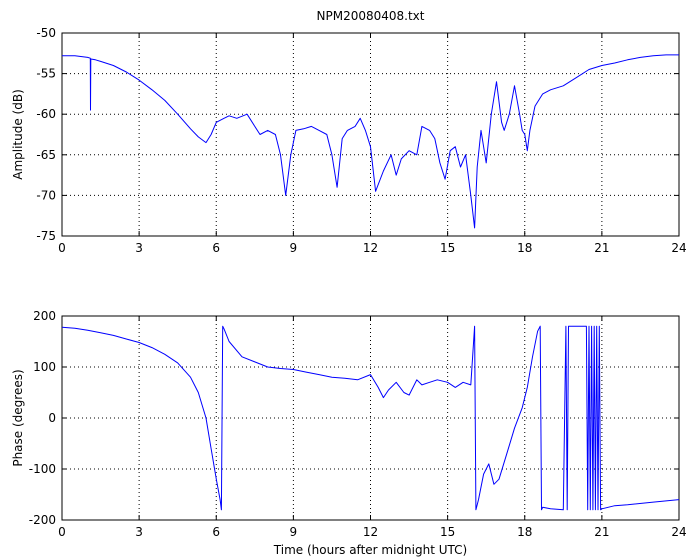 The height and width of the screenshot is (560, 693). Describe the element at coordinates (46, 74) in the screenshot. I see `y-tick-label: -55` at that location.